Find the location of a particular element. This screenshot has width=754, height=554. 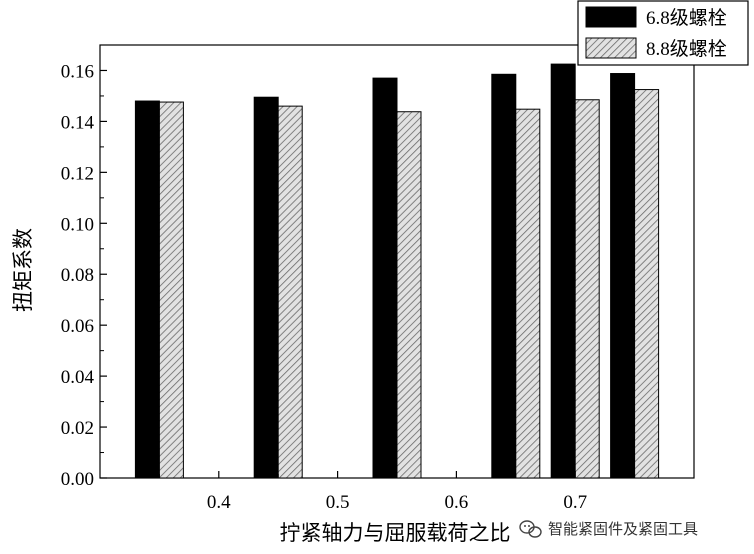

x-tick-label: 0.5 is located at coordinates (338, 502).